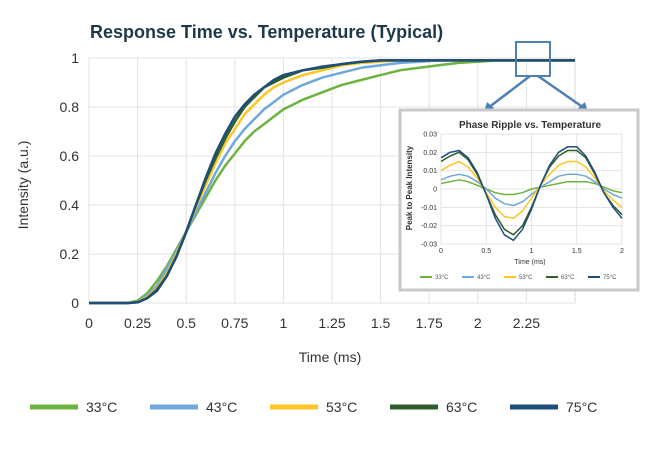 The width and height of the screenshot is (650, 449). What do you see at coordinates (529, 262) in the screenshot?
I see `inset-x-axis-label: Time (ms)` at bounding box center [529, 262].